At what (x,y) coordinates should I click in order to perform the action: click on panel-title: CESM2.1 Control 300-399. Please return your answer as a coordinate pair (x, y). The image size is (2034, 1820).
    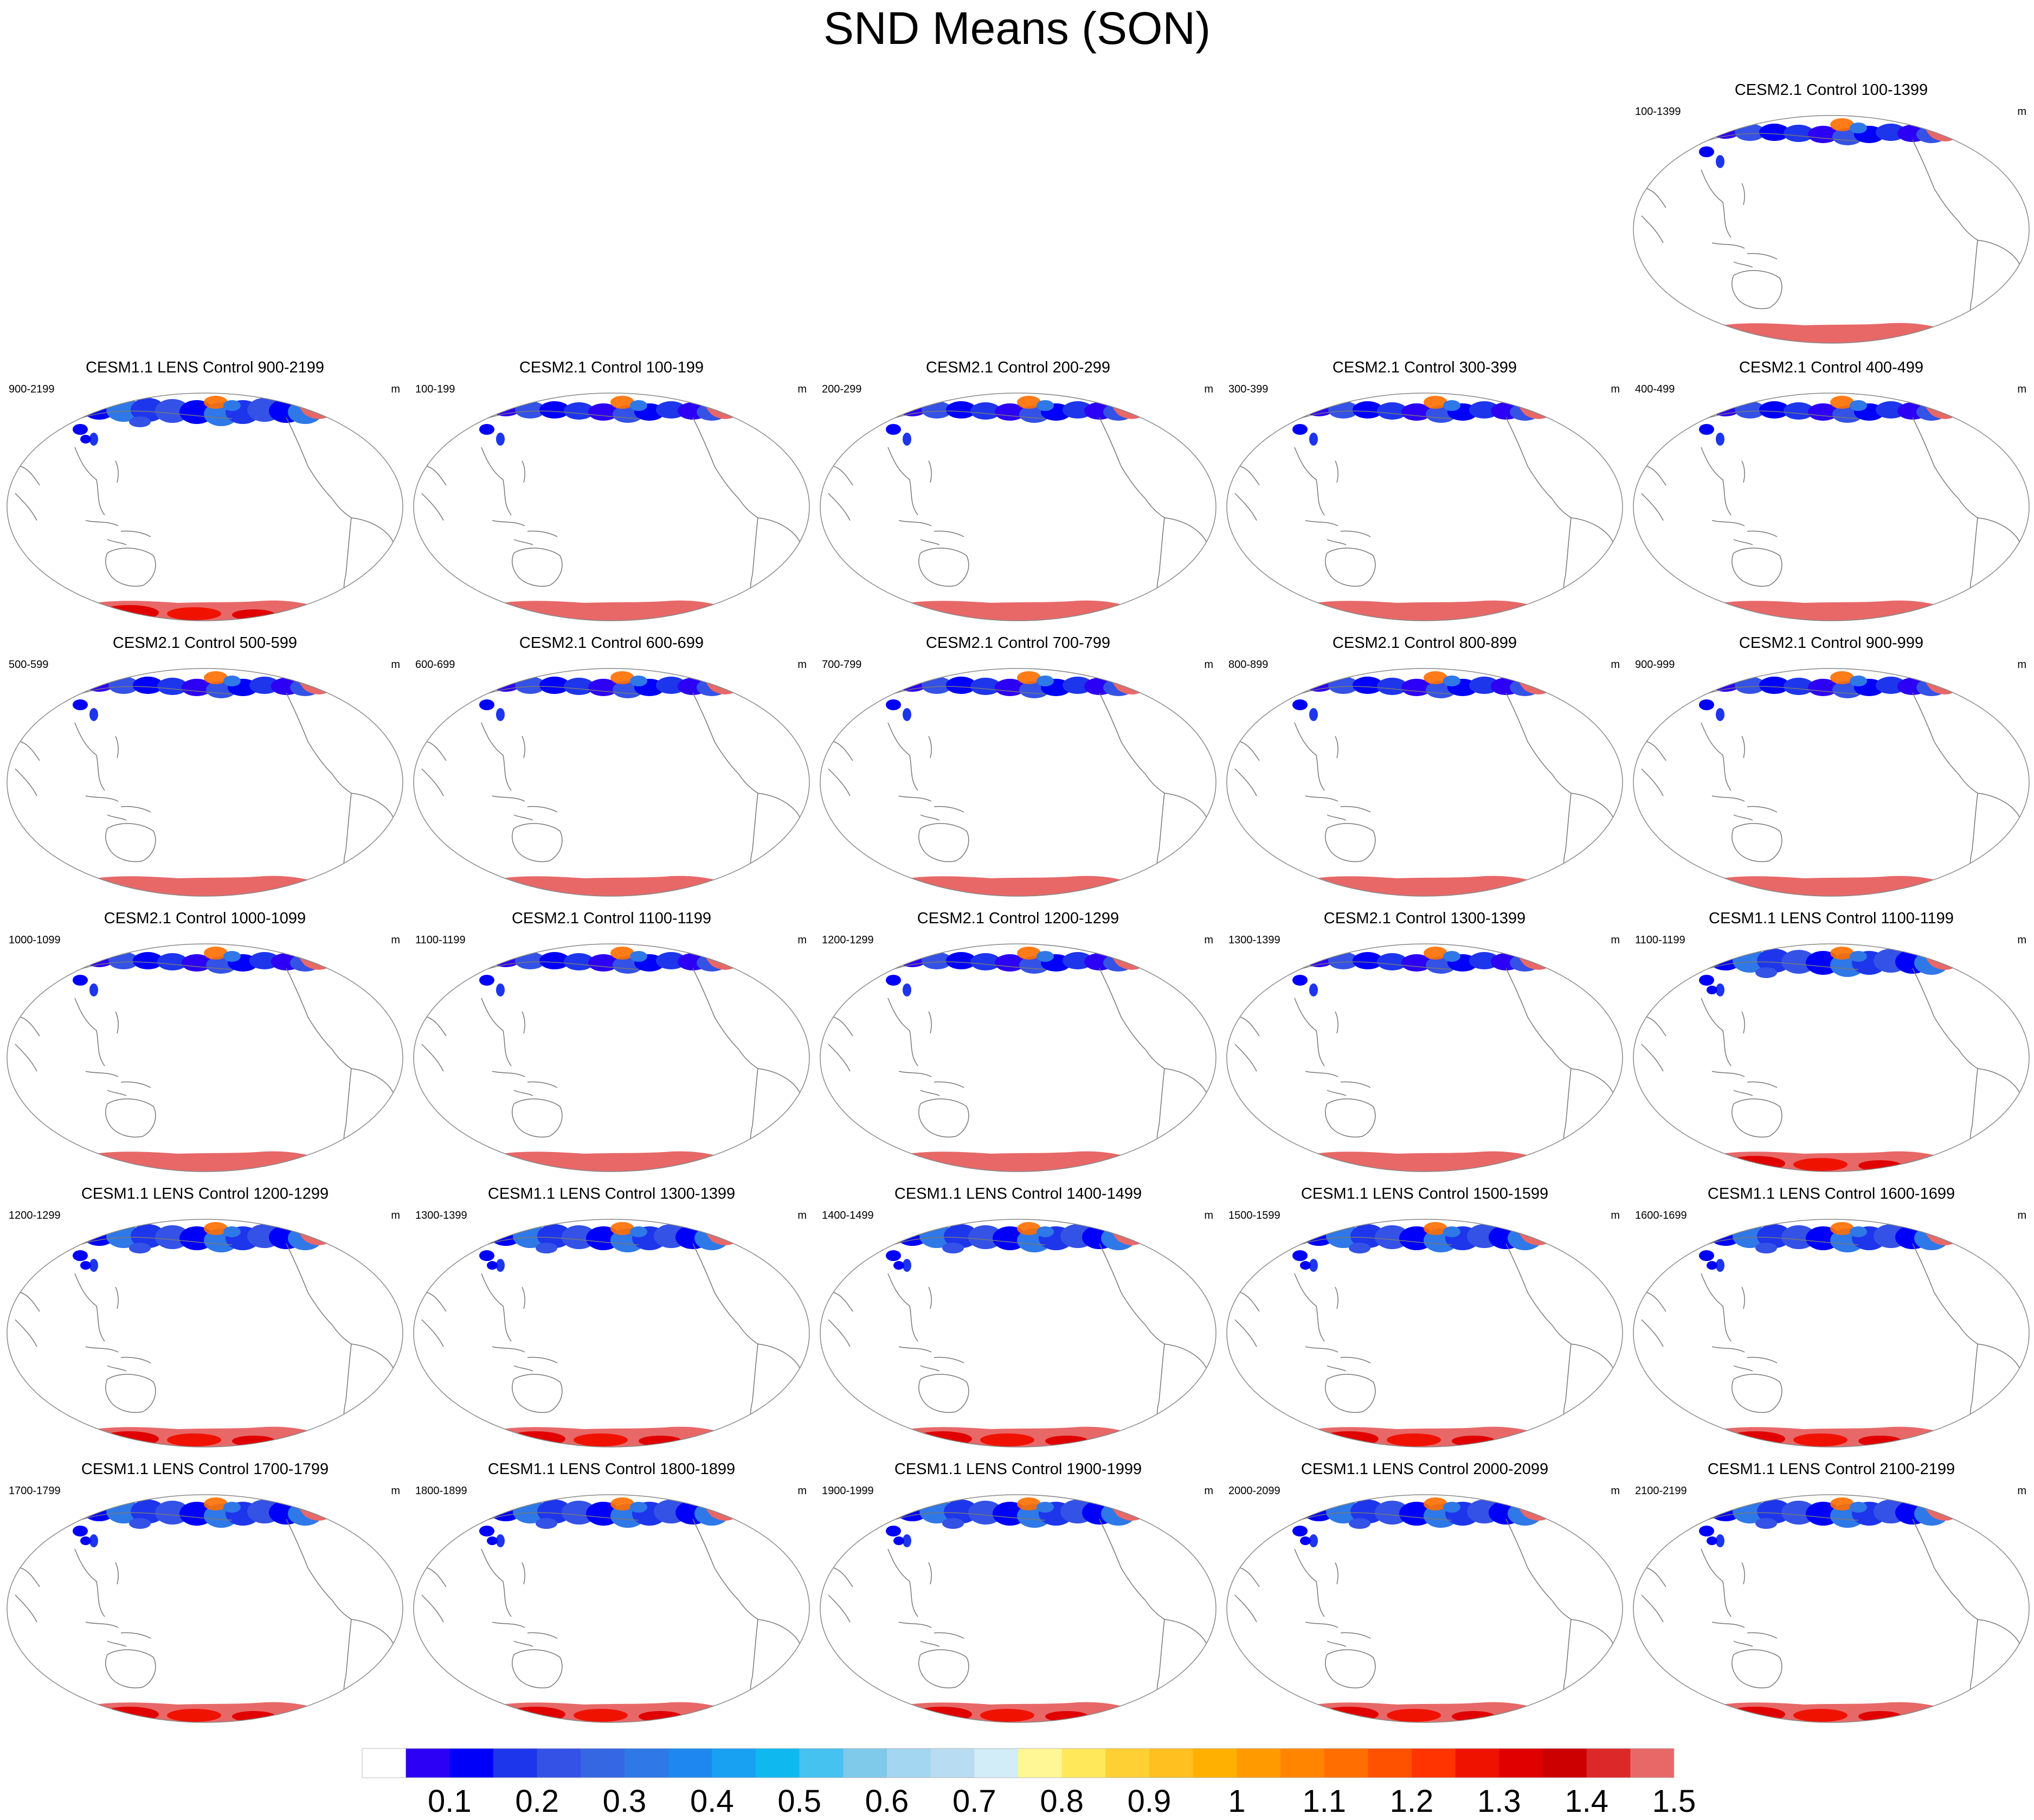
    Looking at the image, I should click on (1425, 368).